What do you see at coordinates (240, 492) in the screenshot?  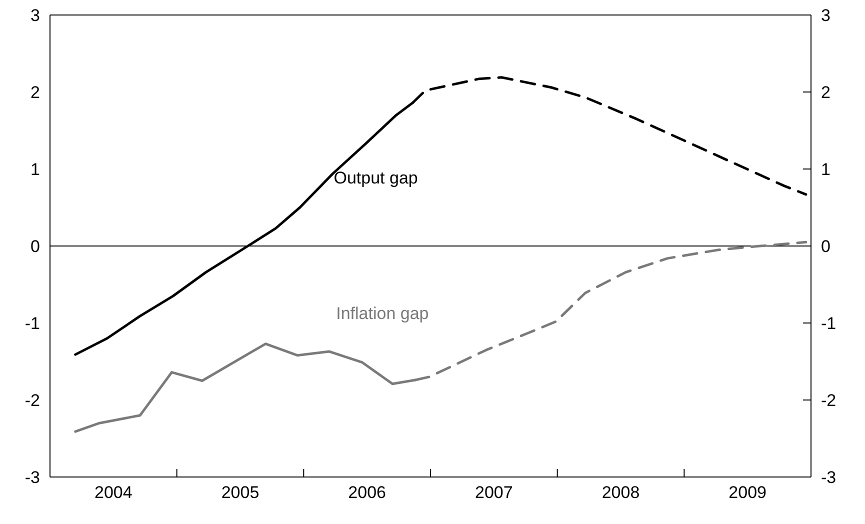 I see `x-tick-label: 2005` at bounding box center [240, 492].